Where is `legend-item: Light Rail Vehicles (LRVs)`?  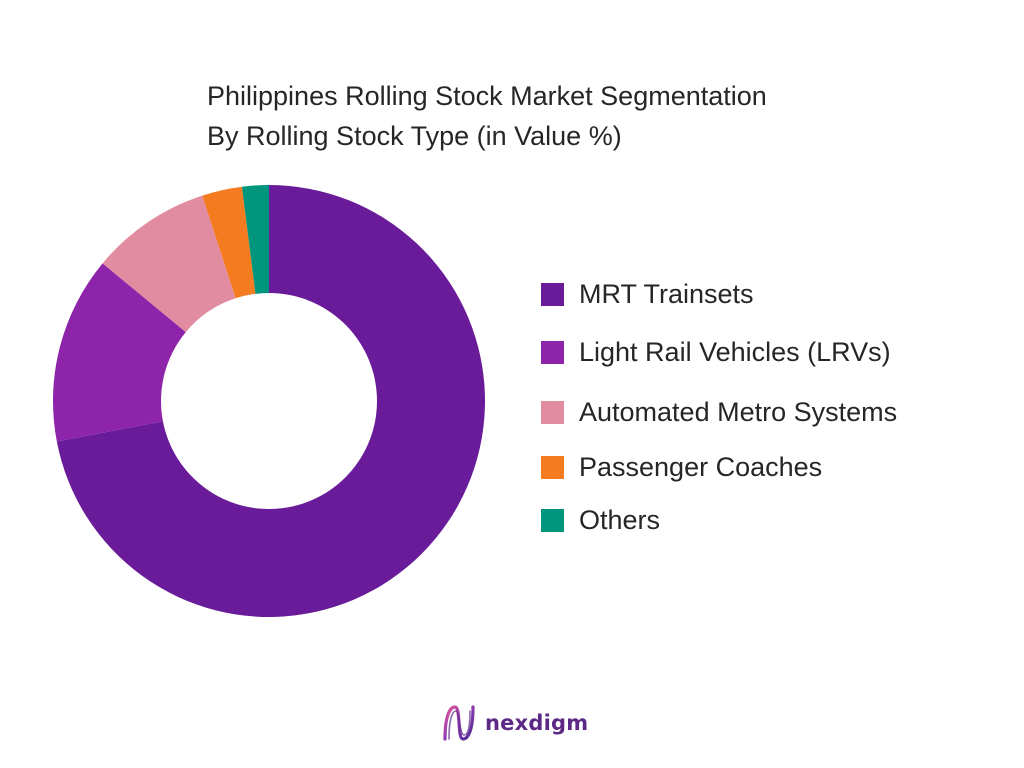
legend-item: Light Rail Vehicles (LRVs) is located at coordinates (716, 352).